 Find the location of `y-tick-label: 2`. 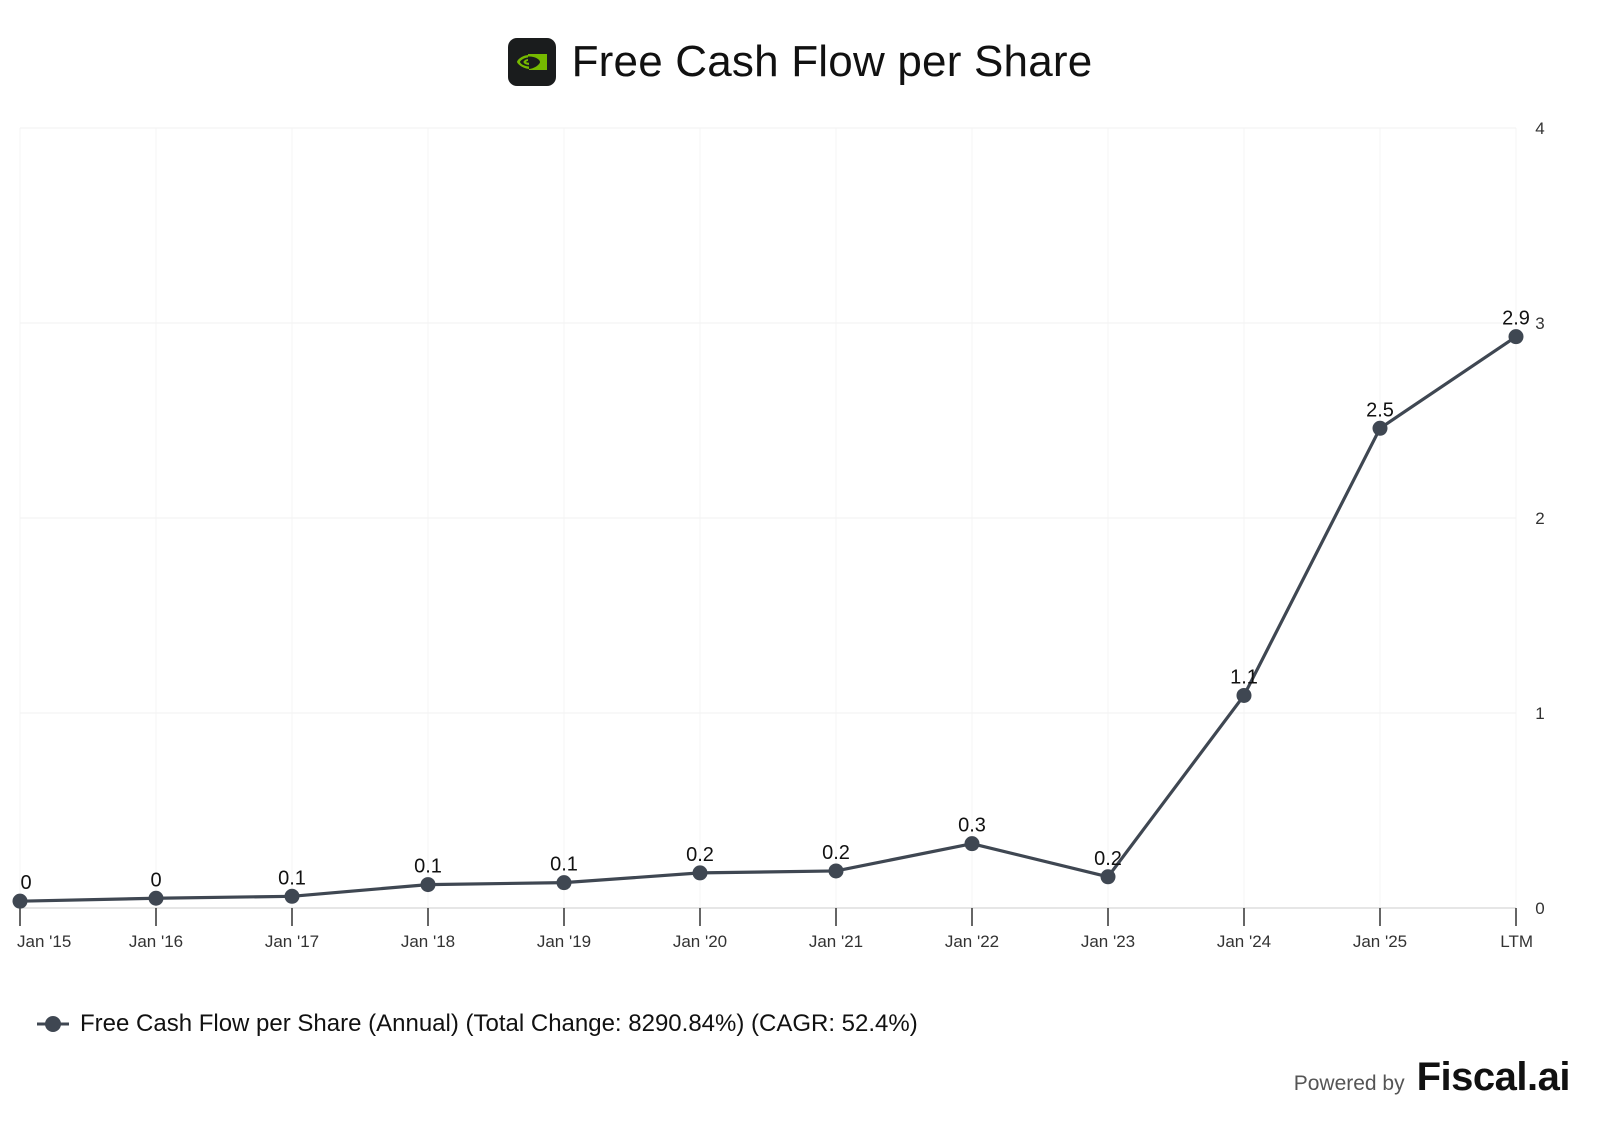

y-tick-label: 2 is located at coordinates (1539, 518).